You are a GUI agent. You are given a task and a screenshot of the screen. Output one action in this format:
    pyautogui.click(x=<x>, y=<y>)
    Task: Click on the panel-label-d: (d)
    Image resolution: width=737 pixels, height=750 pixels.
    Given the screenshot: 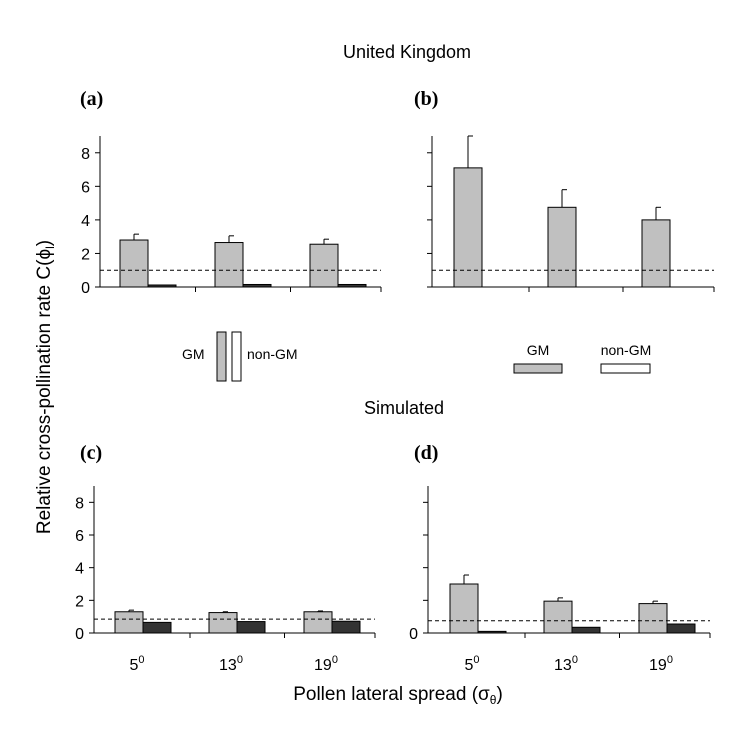 What is the action you would take?
    pyautogui.click(x=426, y=453)
    